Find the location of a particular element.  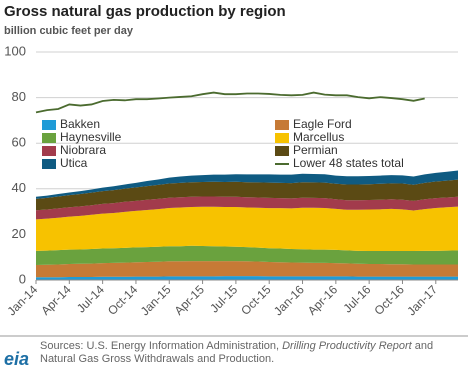

x-tick-label: Oct-16 is located at coordinates (389, 300).